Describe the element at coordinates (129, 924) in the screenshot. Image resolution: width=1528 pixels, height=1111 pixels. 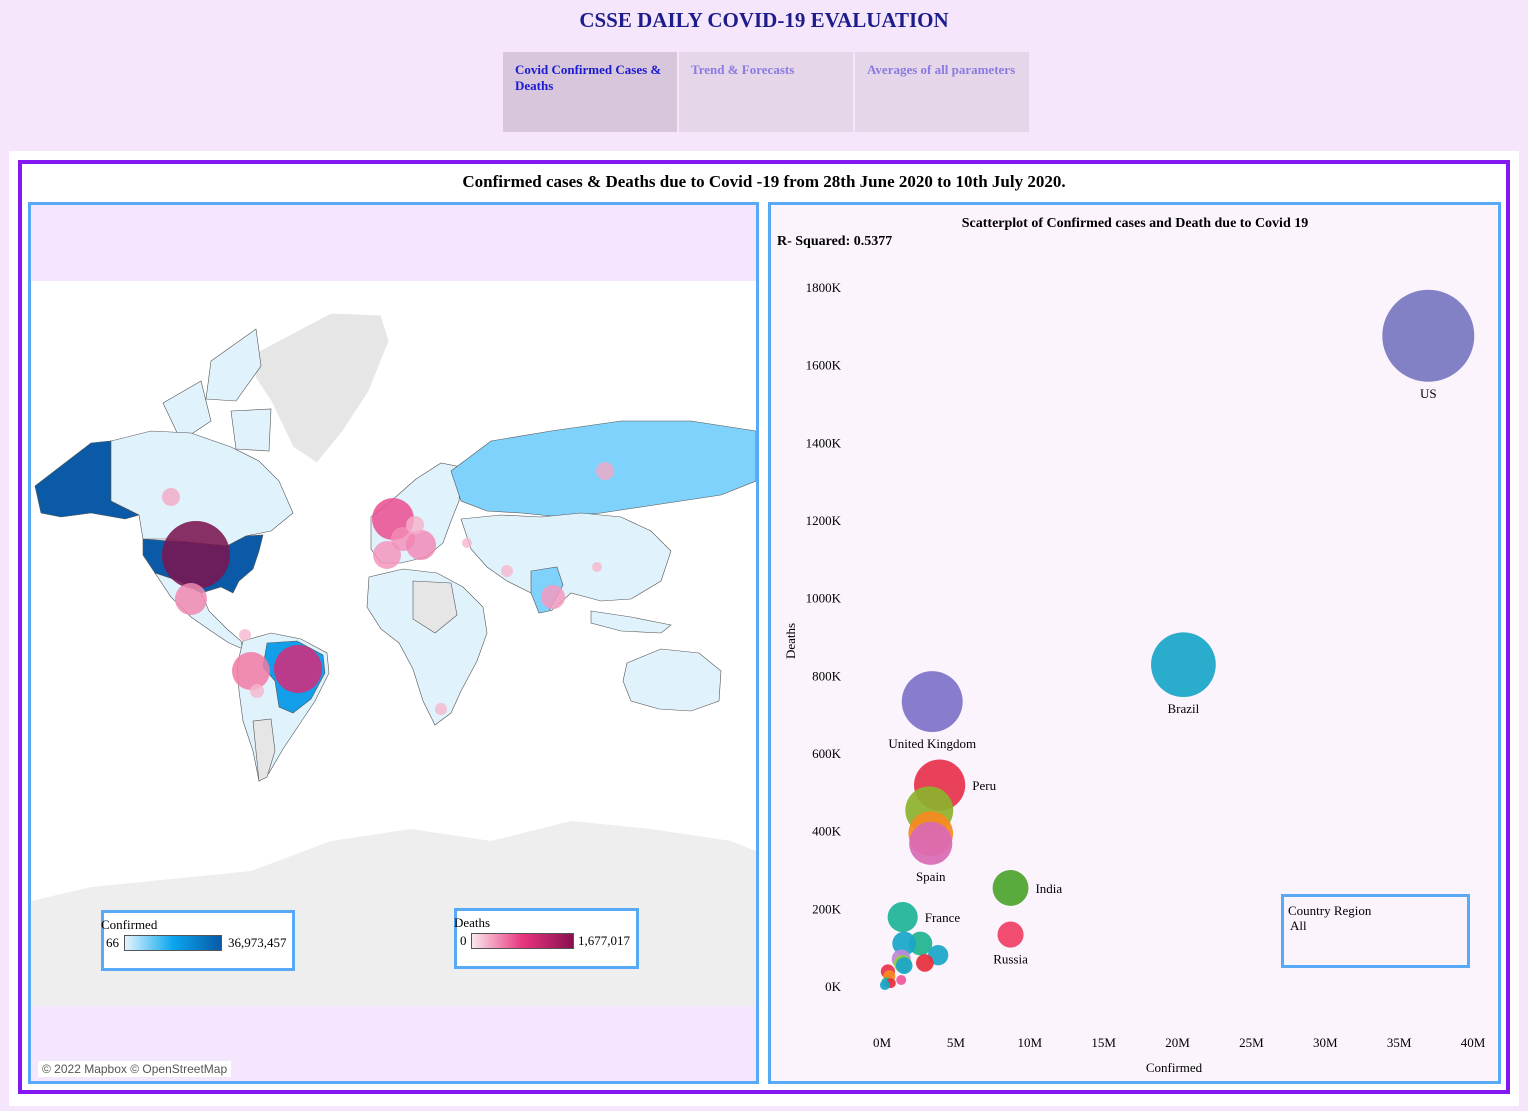
I see `confirmed-legend-title: Confirmed` at that location.